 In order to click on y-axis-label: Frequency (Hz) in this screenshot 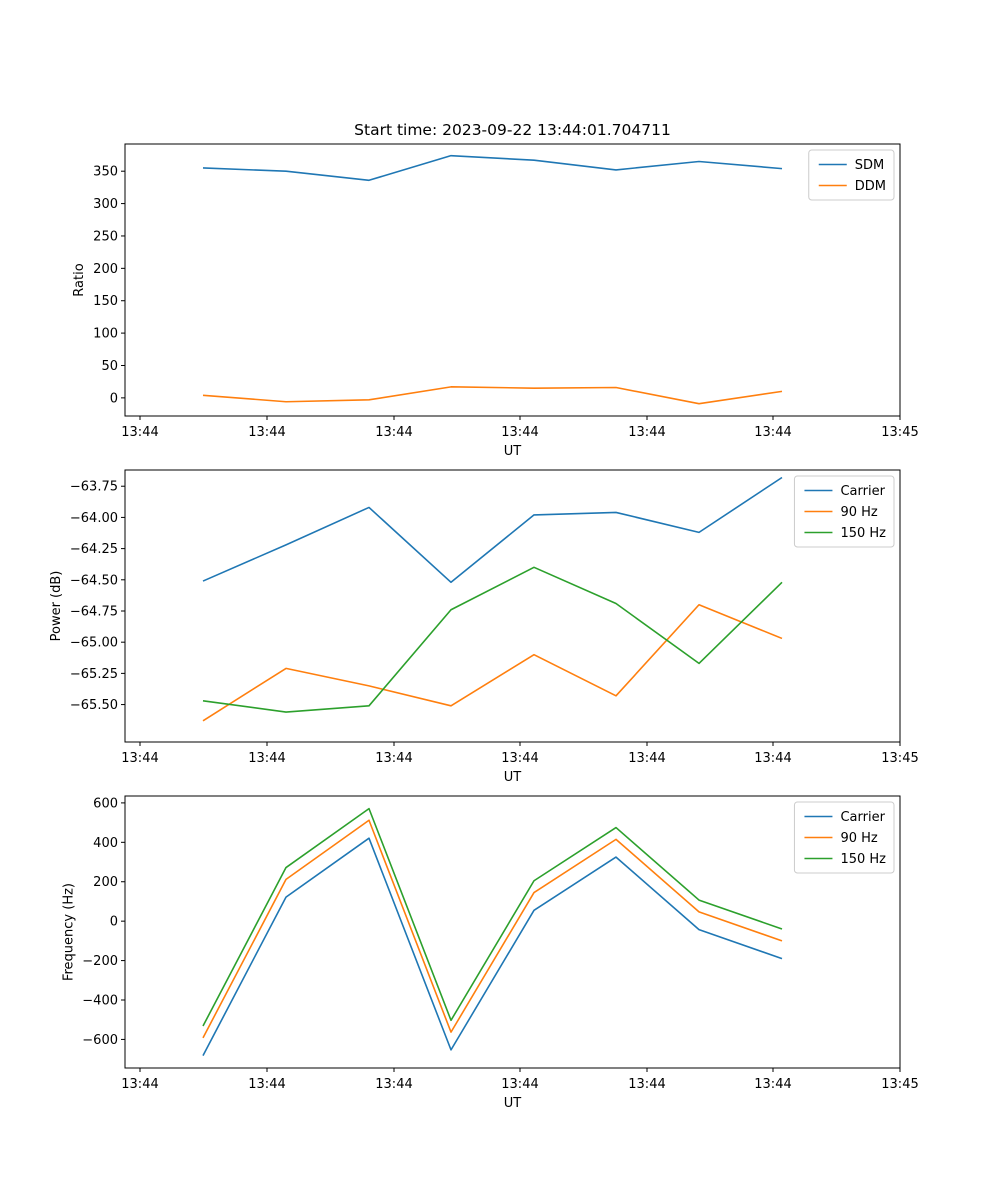, I will do `click(68, 932)`.